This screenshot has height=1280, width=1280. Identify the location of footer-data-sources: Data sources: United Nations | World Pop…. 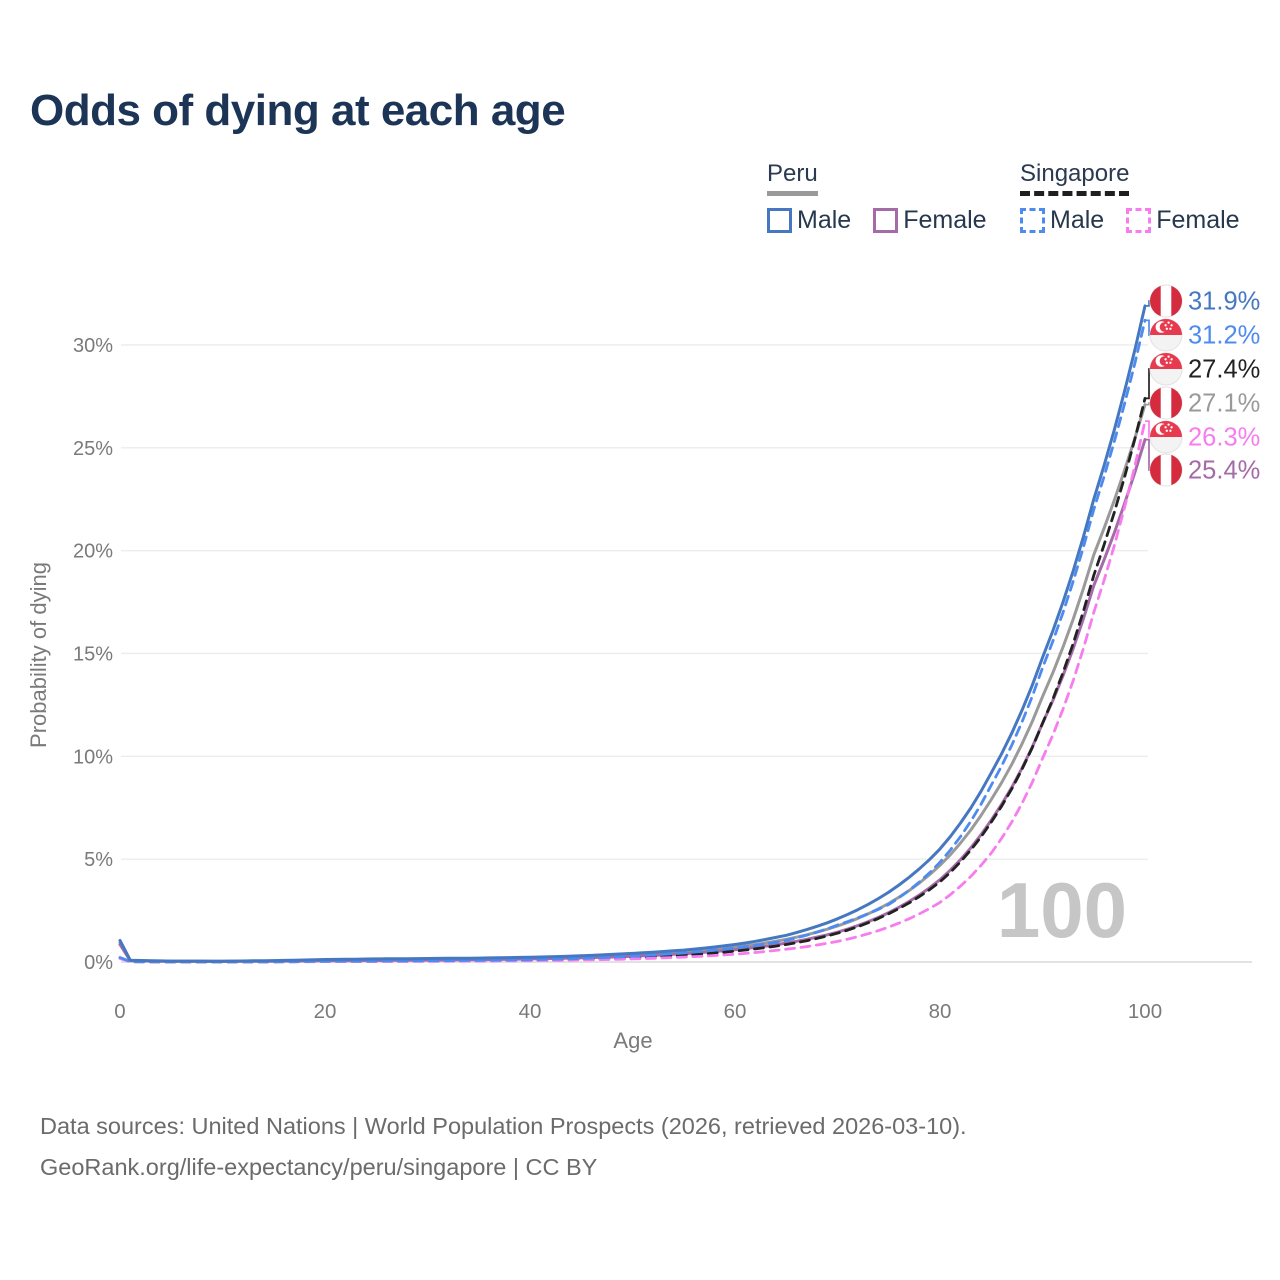
(503, 1126).